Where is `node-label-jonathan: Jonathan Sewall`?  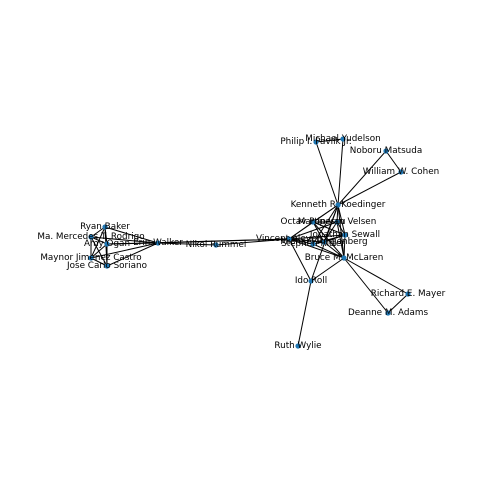
node-label-jonathan: Jonathan Sewall is located at coordinates (344, 235).